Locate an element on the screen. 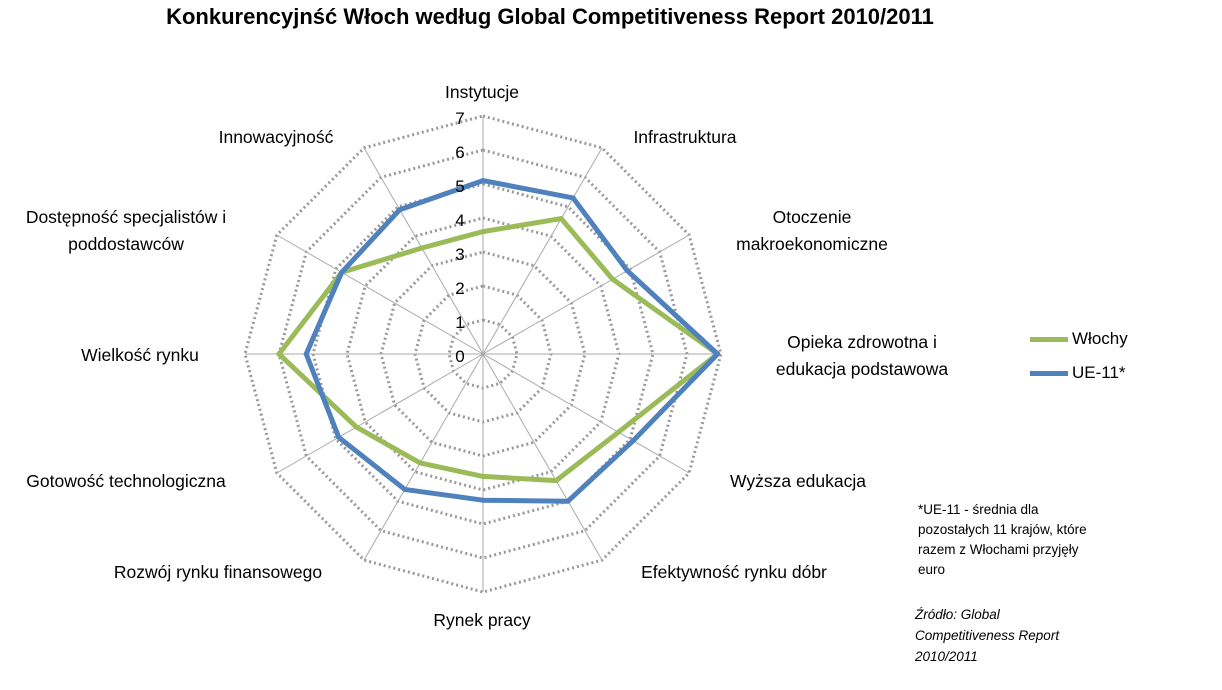 Image resolution: width=1222 pixels, height=690 pixels. legend-item-ue11: UE-11* is located at coordinates (1120, 373).